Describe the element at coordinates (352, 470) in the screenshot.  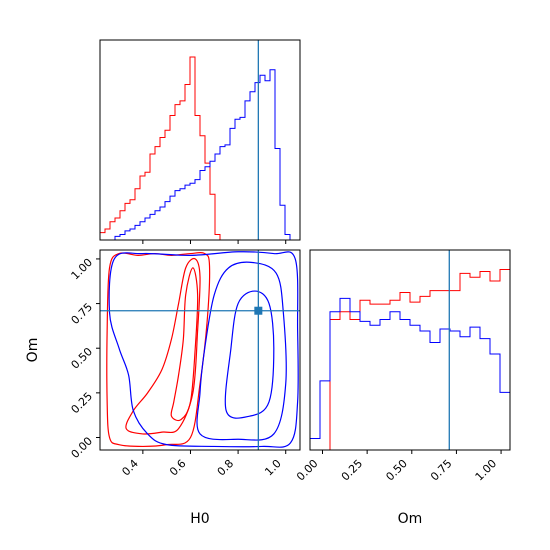
I see `om-hist-xtick-label-1: 0.25` at that location.